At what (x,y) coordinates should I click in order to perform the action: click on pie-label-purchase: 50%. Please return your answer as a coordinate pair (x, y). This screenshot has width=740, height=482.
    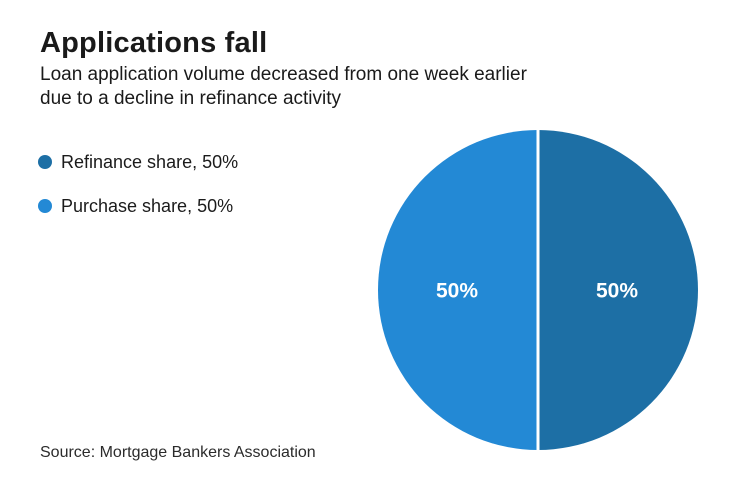
    Looking at the image, I should click on (457, 291).